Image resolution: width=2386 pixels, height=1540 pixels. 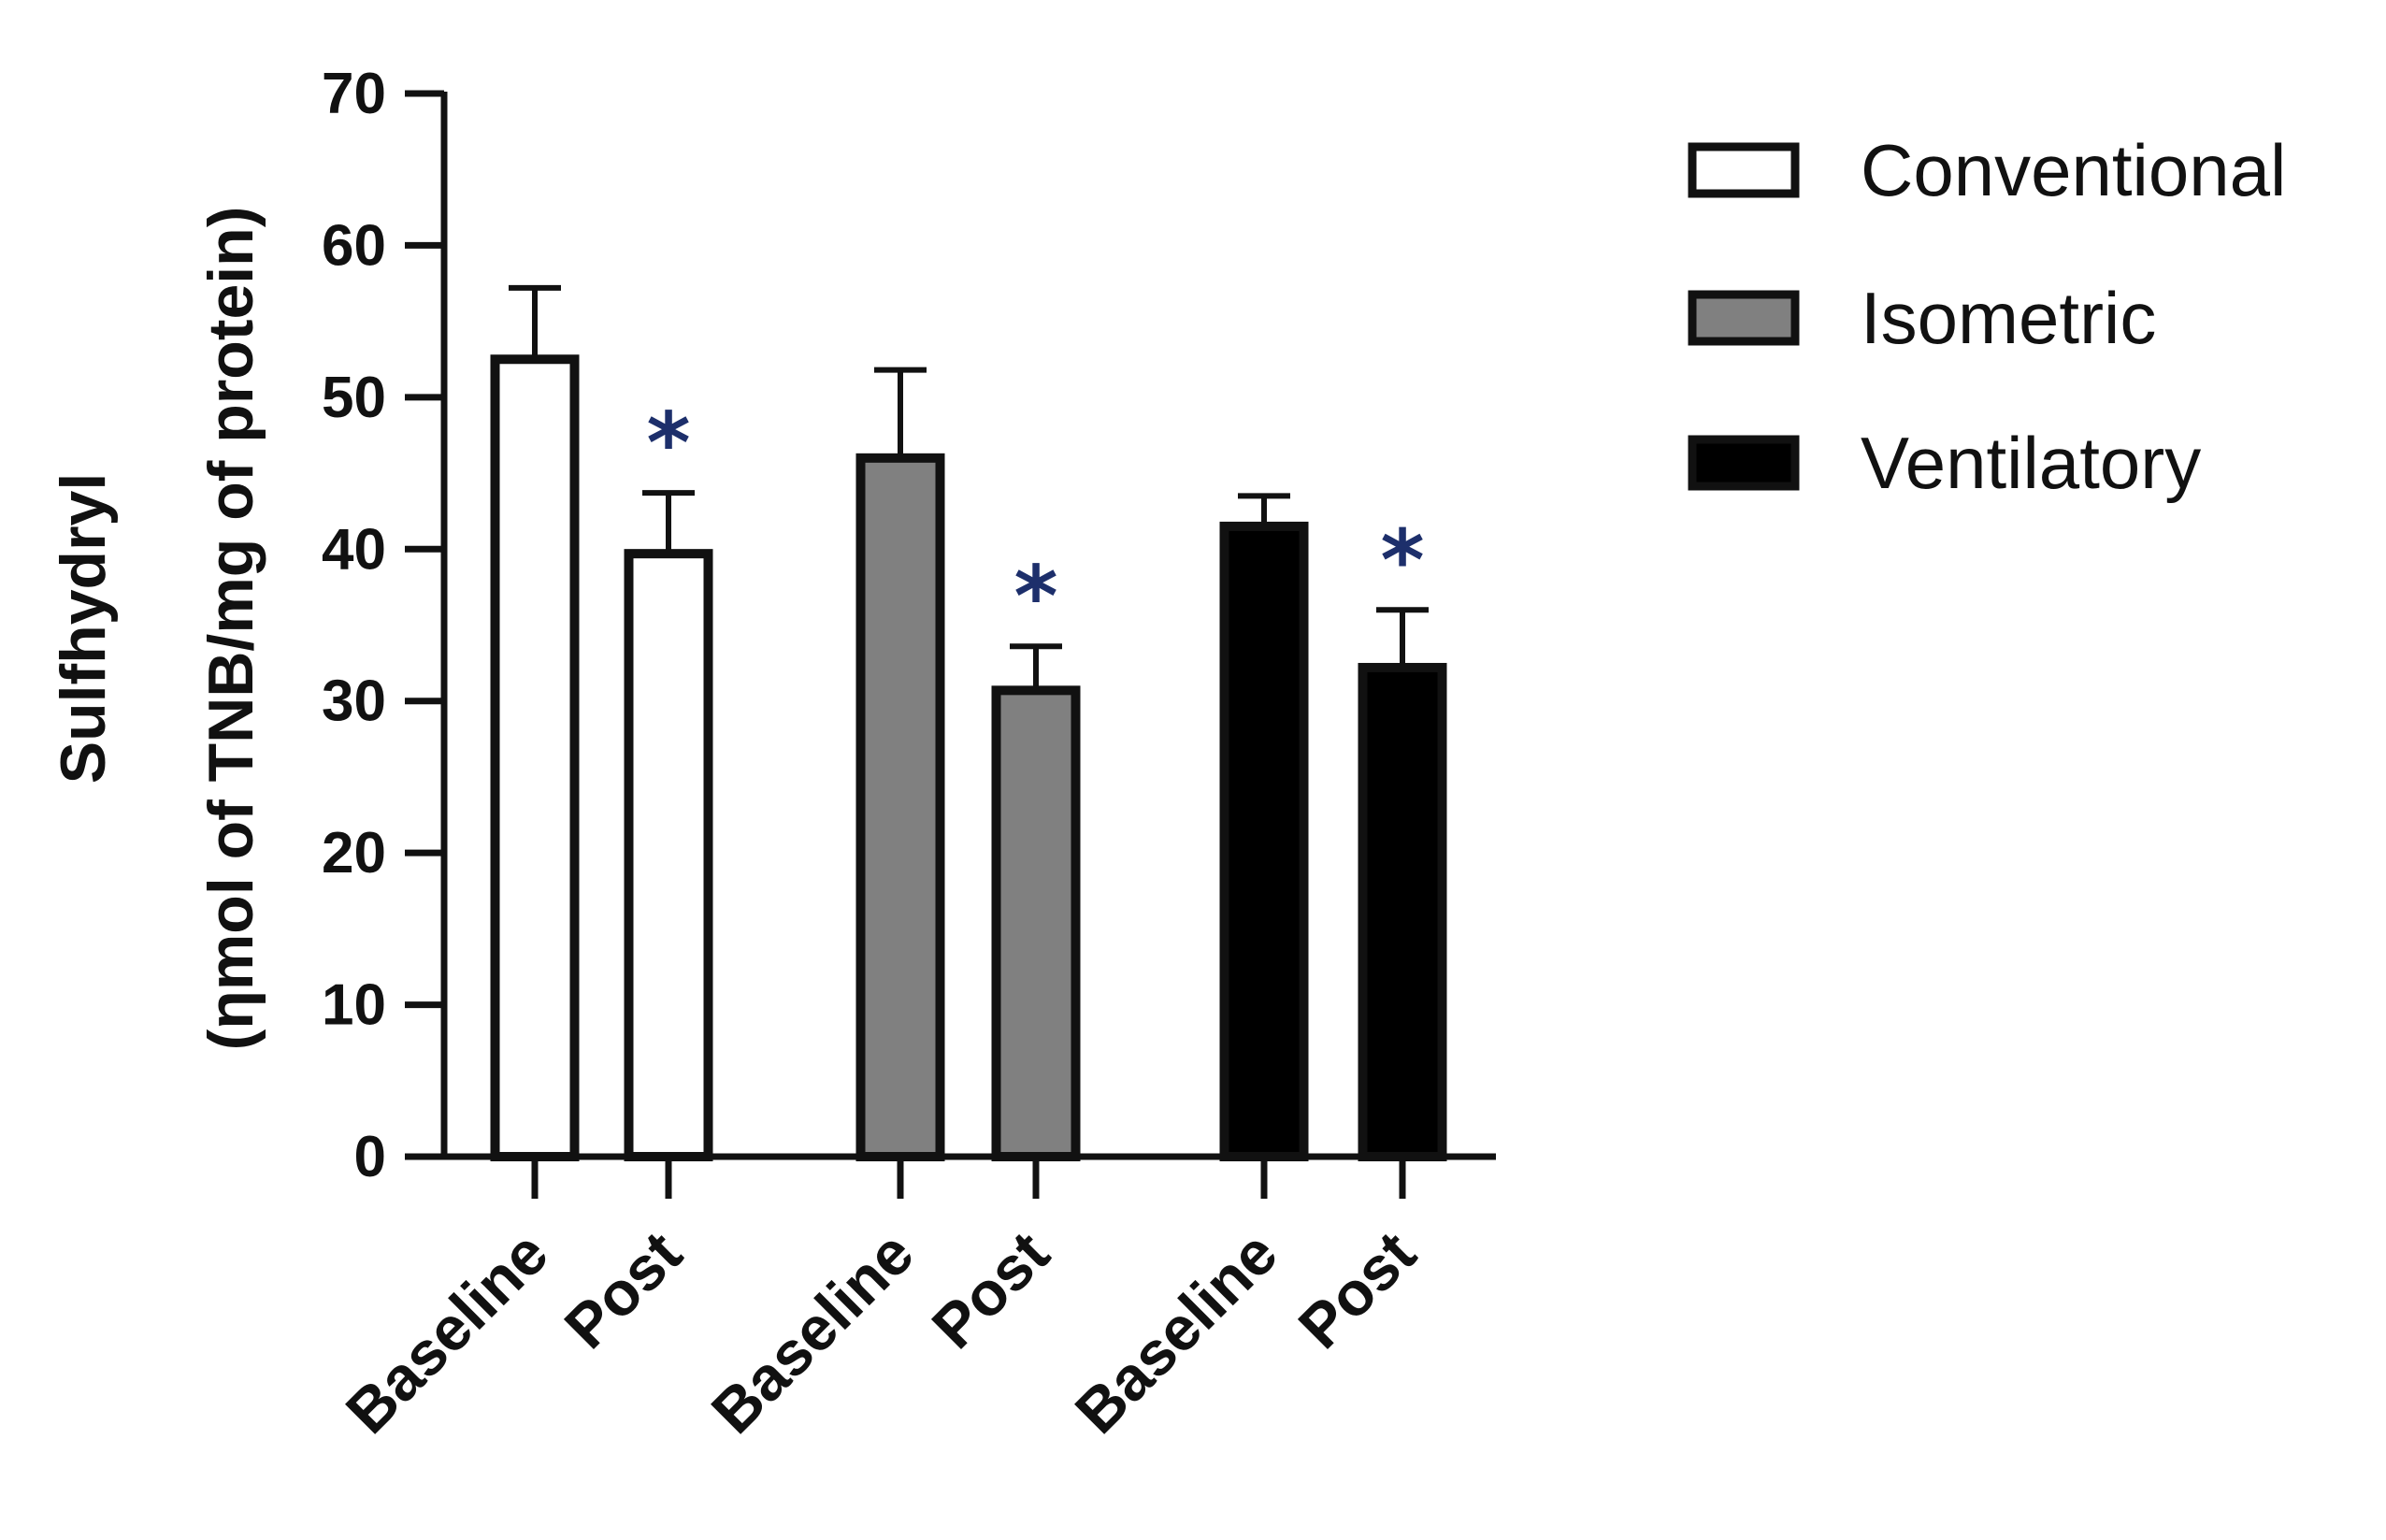 What do you see at coordinates (535, 757) in the screenshot?
I see `bar-conventional-baseline` at bounding box center [535, 757].